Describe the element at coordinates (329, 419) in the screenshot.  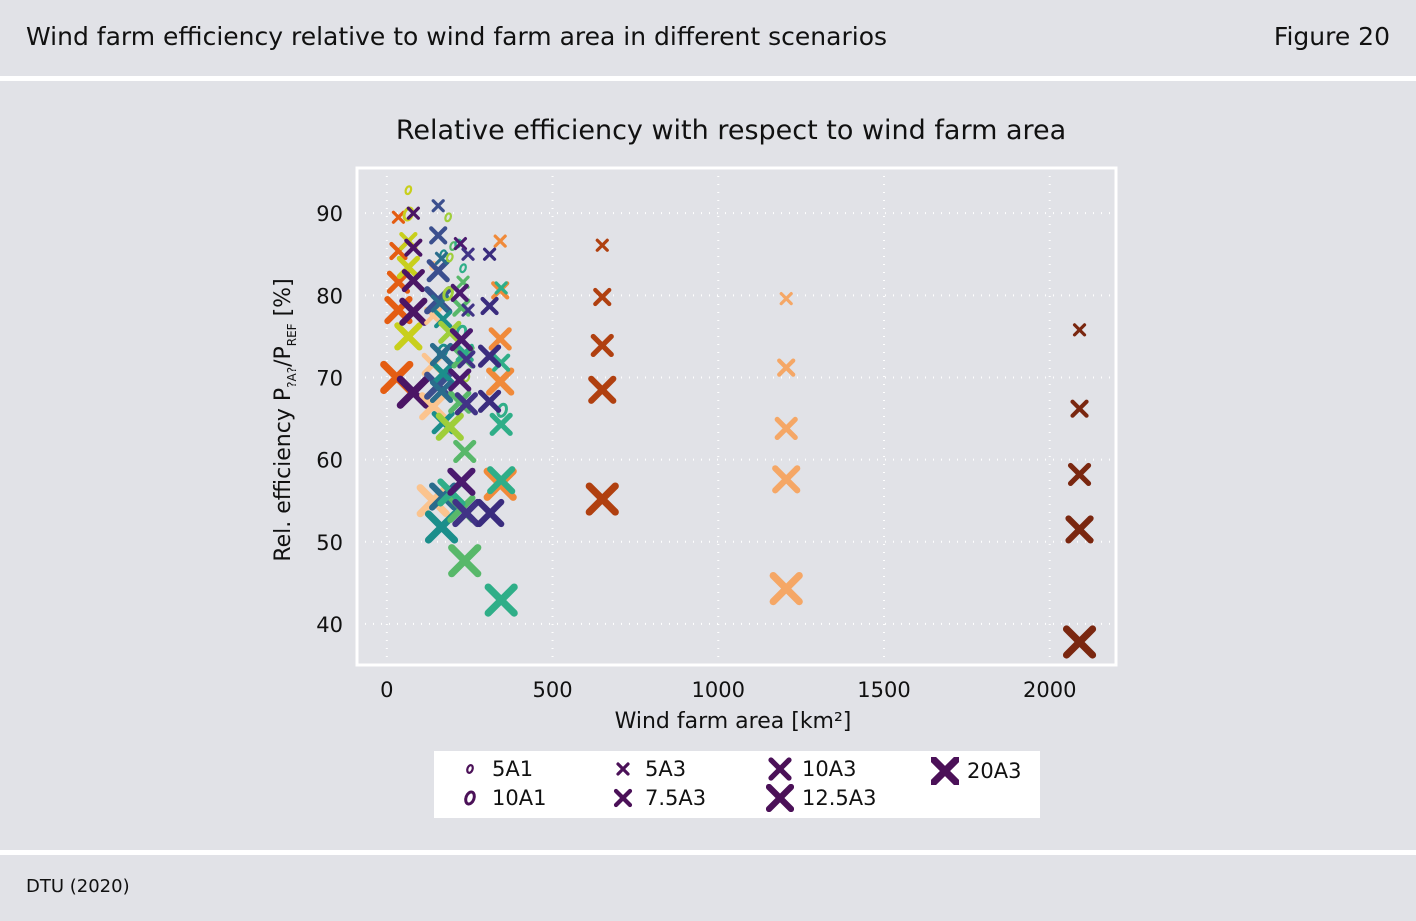
I see `y-axis-ticks: 40 50 60 70 80 90` at that location.